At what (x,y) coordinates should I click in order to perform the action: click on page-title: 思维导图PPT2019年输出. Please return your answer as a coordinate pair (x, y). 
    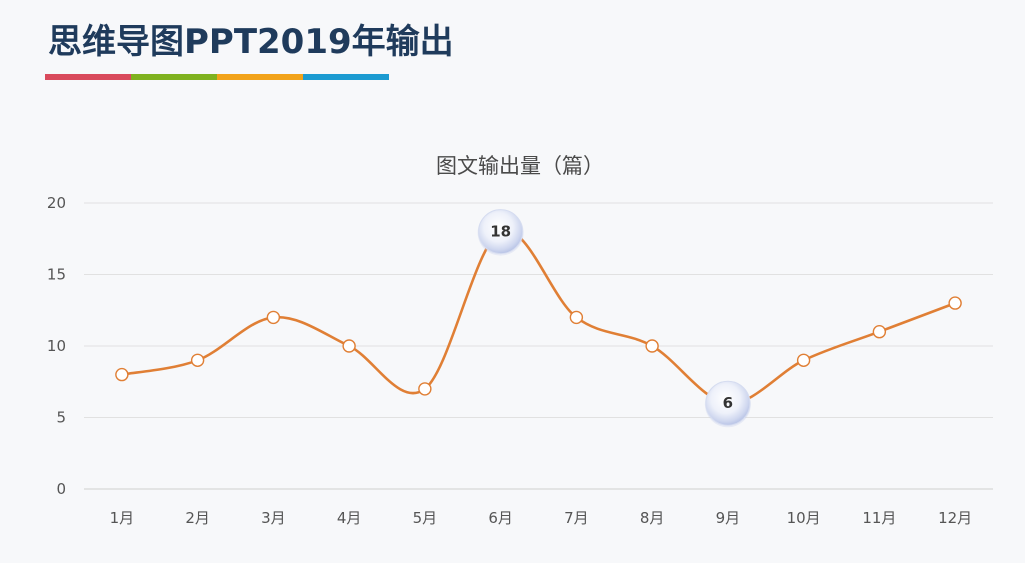
    Looking at the image, I should click on (251, 42).